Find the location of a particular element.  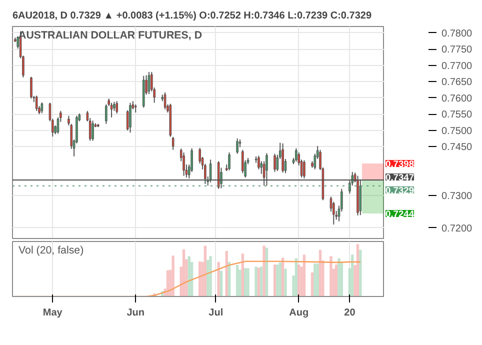

x-tick-label: Jun is located at coordinates (135, 313).